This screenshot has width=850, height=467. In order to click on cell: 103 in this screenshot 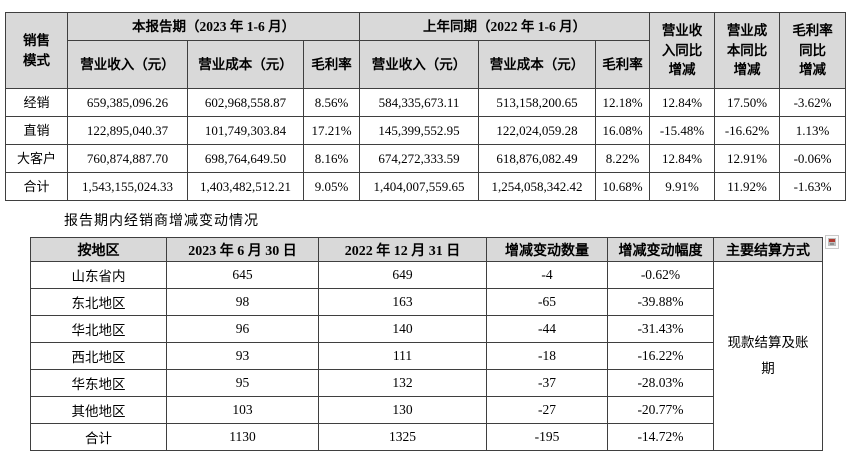, I will do `click(242, 410)`.